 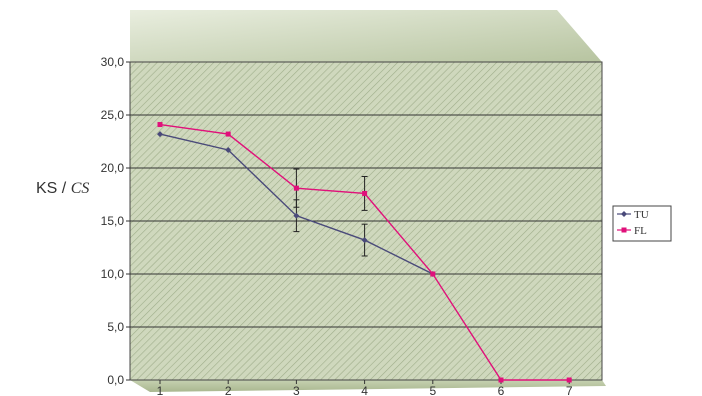 What do you see at coordinates (624, 214) in the screenshot?
I see `legend-tu-marker` at bounding box center [624, 214].